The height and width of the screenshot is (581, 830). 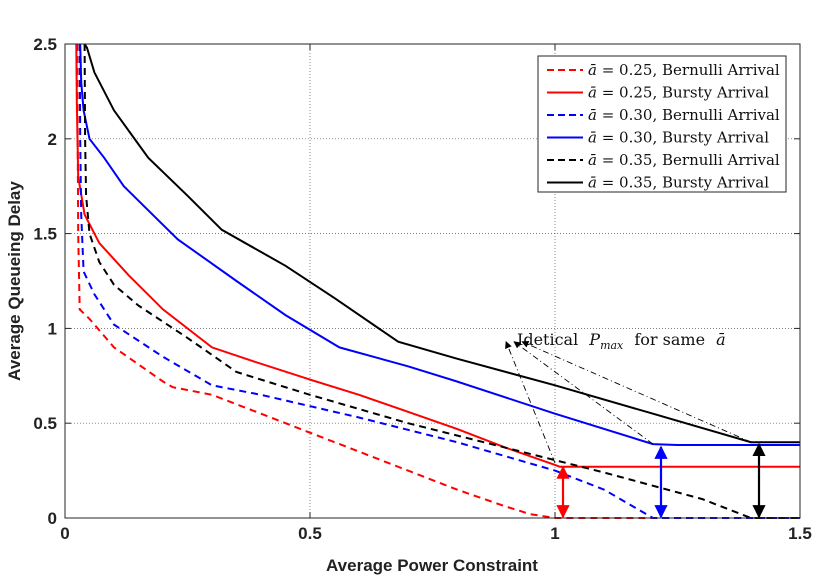 What do you see at coordinates (688, 115) in the screenshot?
I see `legend-value: = 0.30, Bernulli Arrival` at bounding box center [688, 115].